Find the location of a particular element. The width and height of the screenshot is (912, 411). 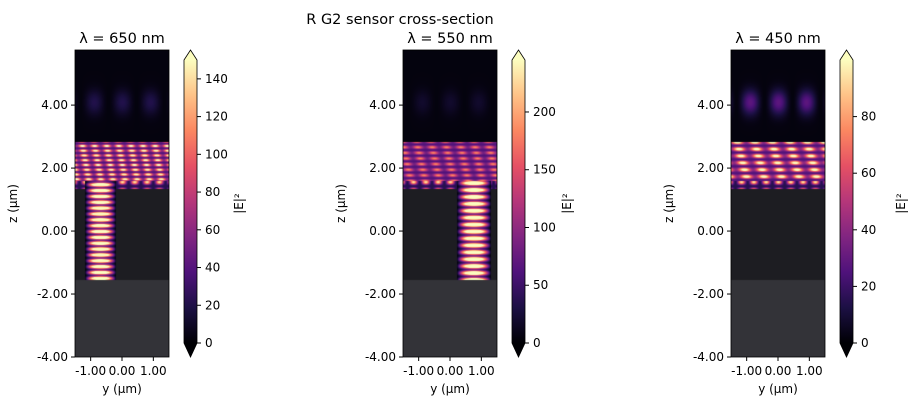

colorbar-tick-label: 120 is located at coordinates (216, 117).